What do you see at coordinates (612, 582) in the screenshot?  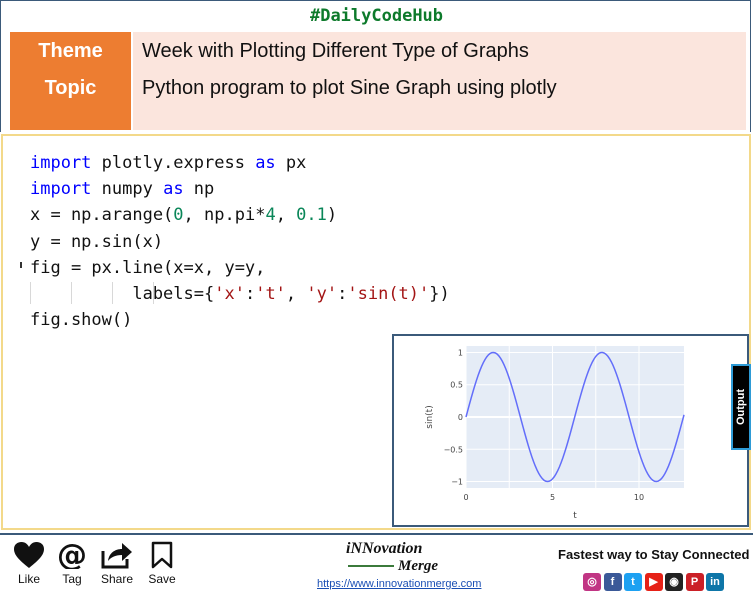 I see `facebook-icon: f` at bounding box center [612, 582].